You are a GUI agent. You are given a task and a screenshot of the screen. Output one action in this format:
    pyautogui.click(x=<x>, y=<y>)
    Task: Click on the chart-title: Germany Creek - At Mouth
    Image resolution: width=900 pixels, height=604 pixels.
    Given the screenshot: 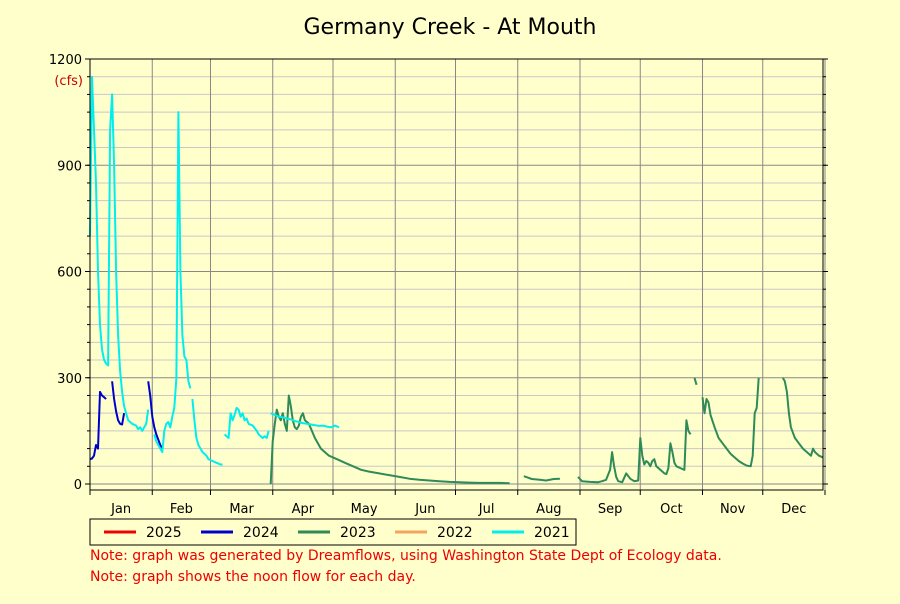 What is the action you would take?
    pyautogui.click(x=449, y=27)
    